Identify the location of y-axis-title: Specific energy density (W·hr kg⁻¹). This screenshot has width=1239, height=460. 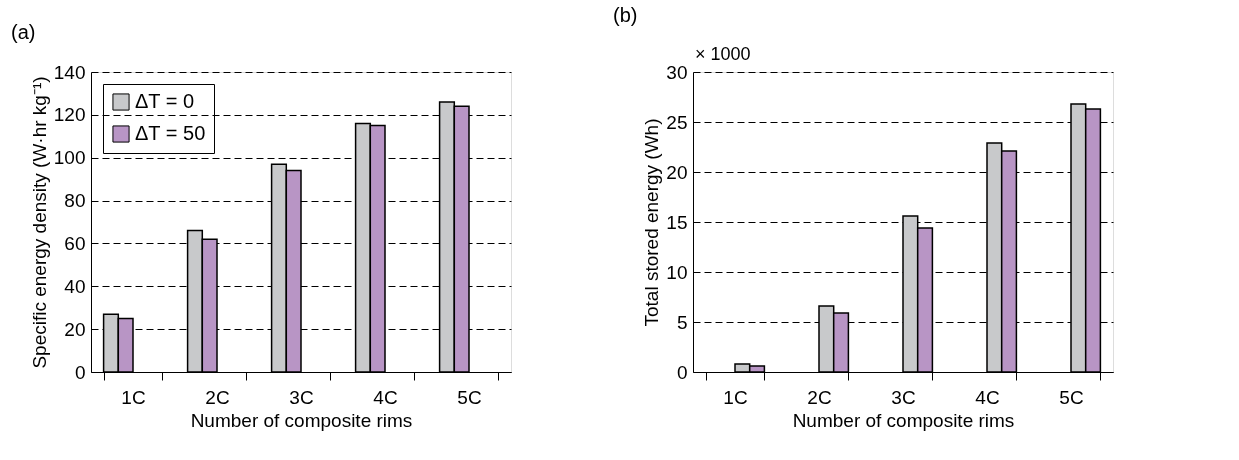
(39, 222).